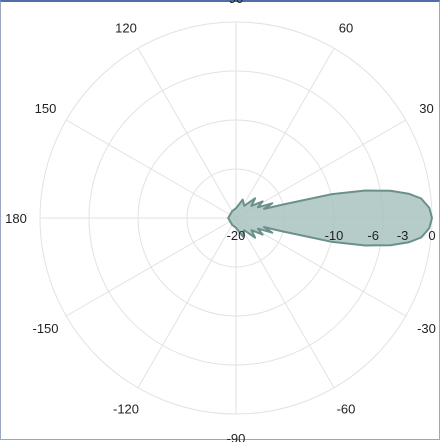  What do you see at coordinates (346, 28) in the screenshot?
I see `angle-tick-label: 60` at bounding box center [346, 28].